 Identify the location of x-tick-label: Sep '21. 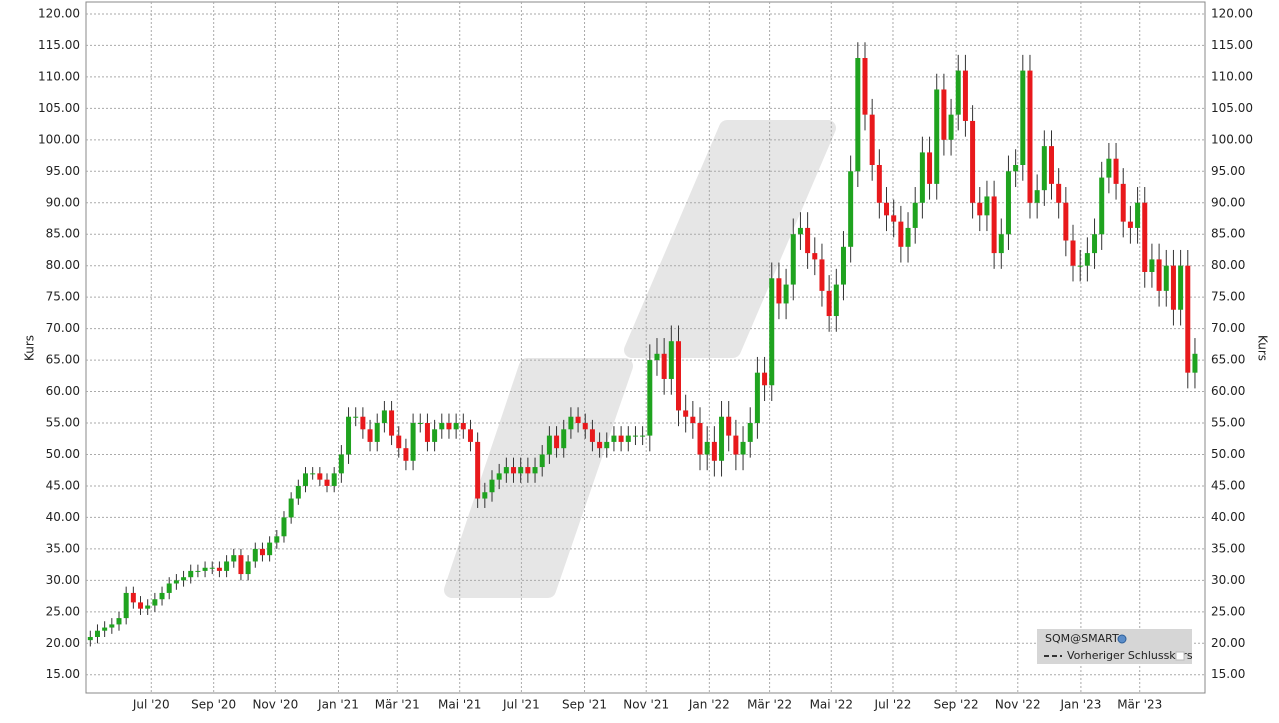
(584, 705).